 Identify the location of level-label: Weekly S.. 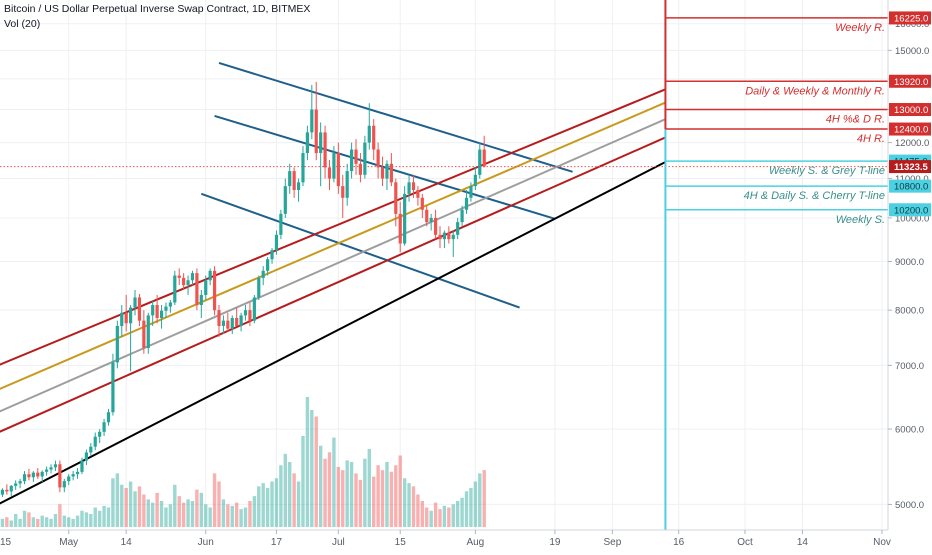
(860, 220).